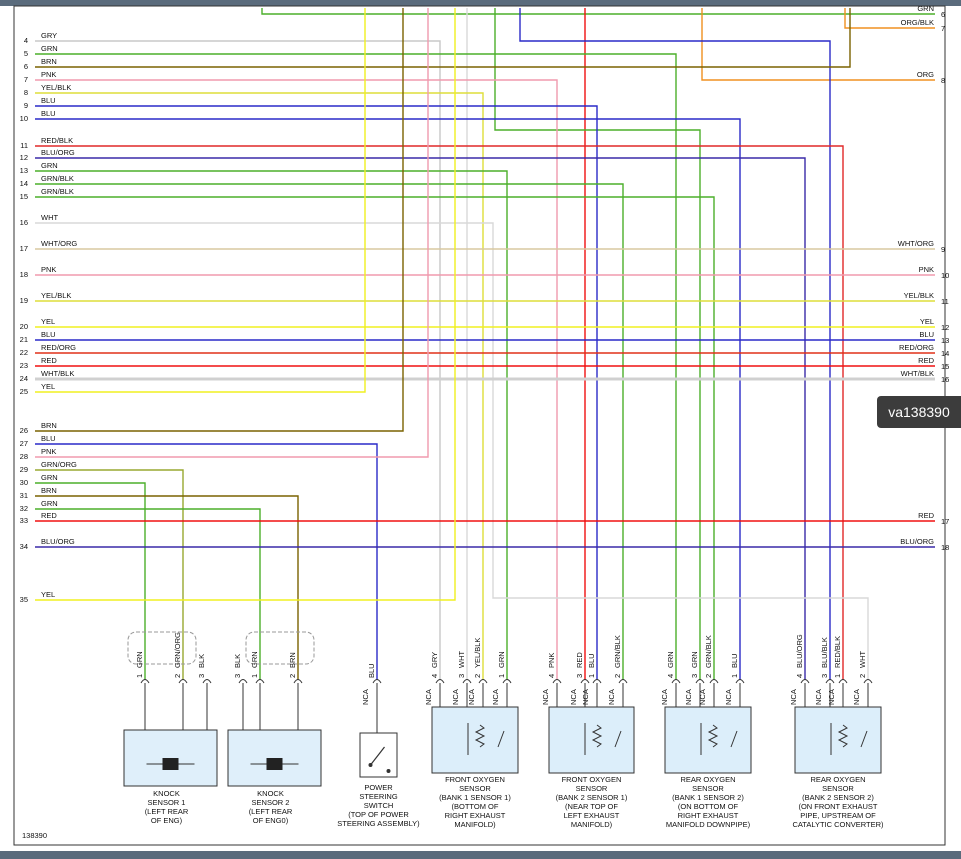 The height and width of the screenshot is (859, 961). What do you see at coordinates (270, 793) in the screenshot?
I see `component-name: KNOCK` at bounding box center [270, 793].